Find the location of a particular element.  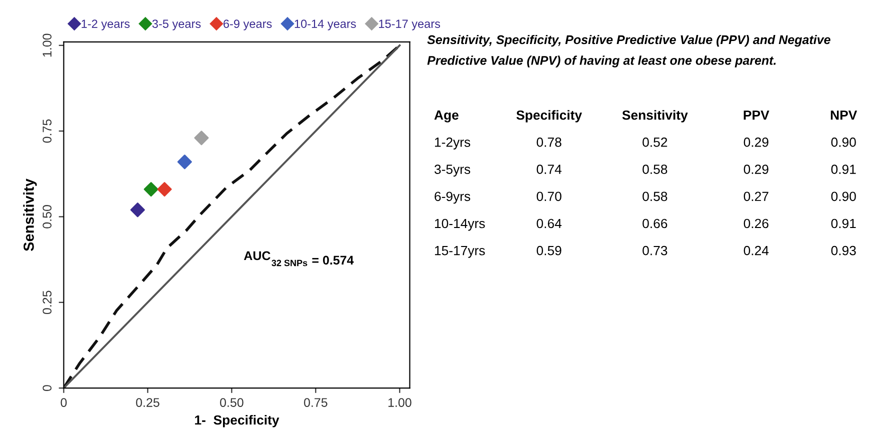

text: 0.70 is located at coordinates (549, 197).